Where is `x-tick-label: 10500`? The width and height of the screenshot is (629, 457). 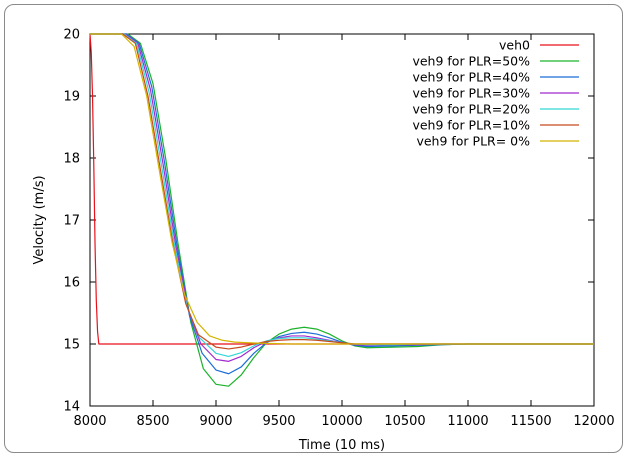
x-tick-label: 10500 is located at coordinates (404, 421).